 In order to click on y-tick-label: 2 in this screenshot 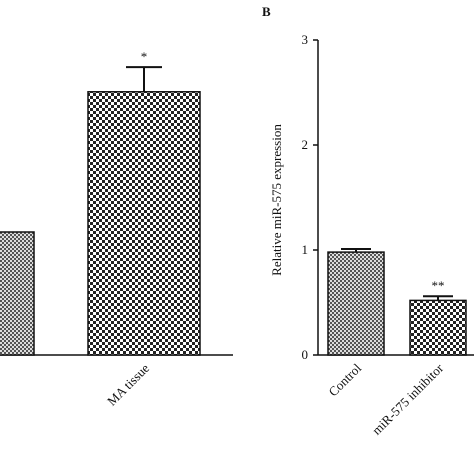, I will do `click(305, 144)`.